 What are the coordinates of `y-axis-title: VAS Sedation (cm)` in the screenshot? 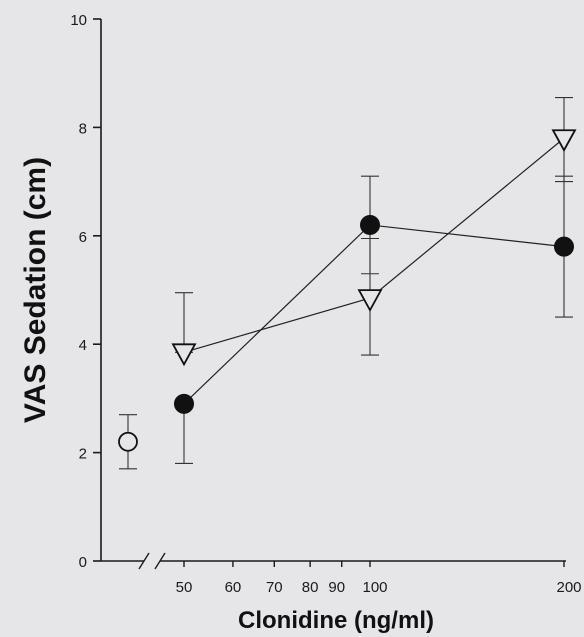 It's located at (35, 290).